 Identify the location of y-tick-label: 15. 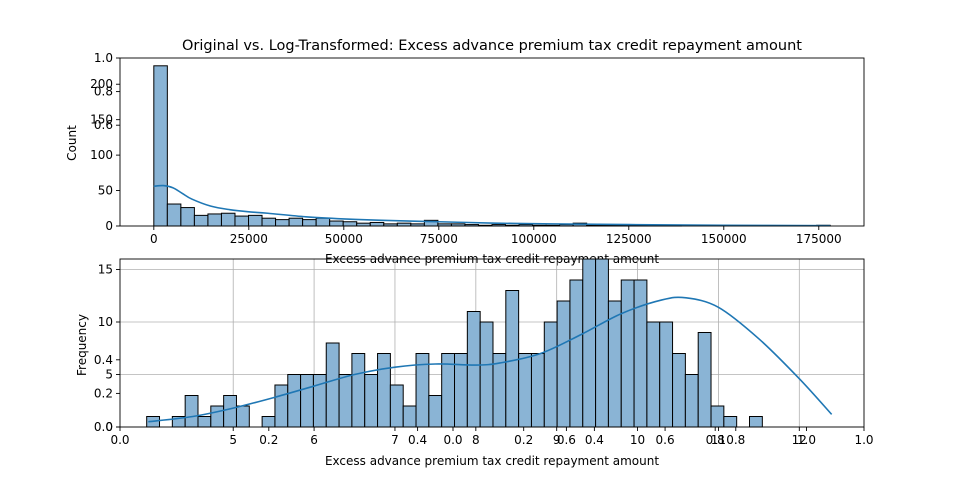
(105, 270).